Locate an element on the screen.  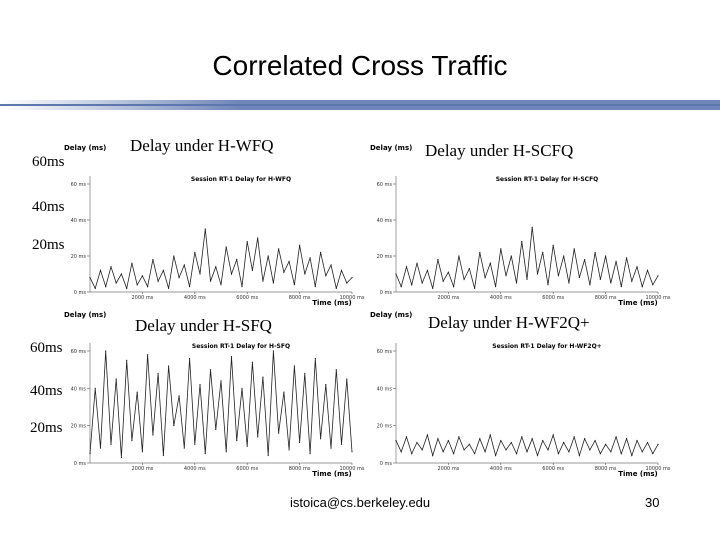
page-number: 30 is located at coordinates (652, 502).